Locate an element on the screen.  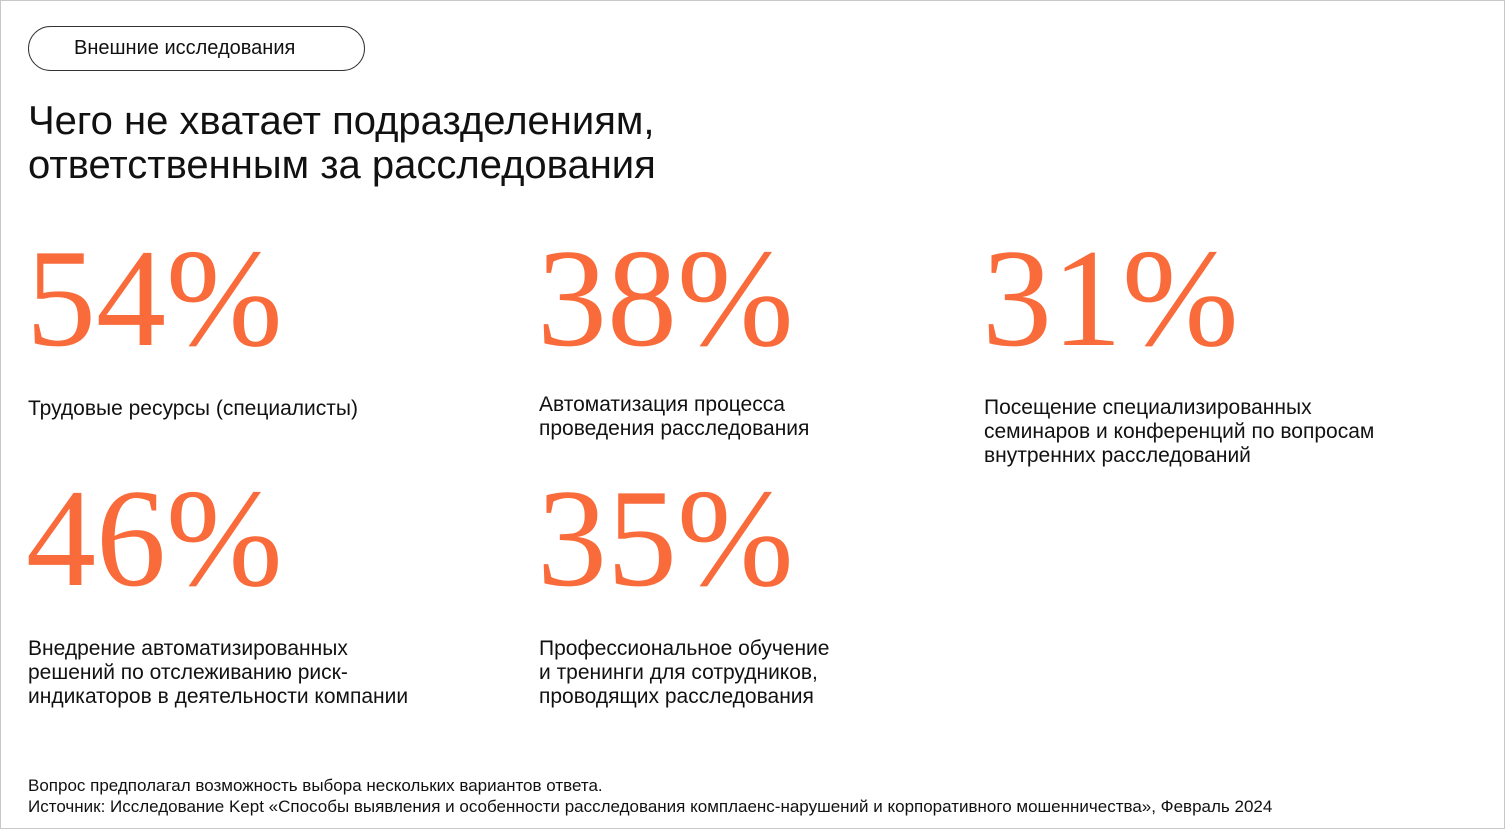
stat-value: 54% is located at coordinates (154, 298).